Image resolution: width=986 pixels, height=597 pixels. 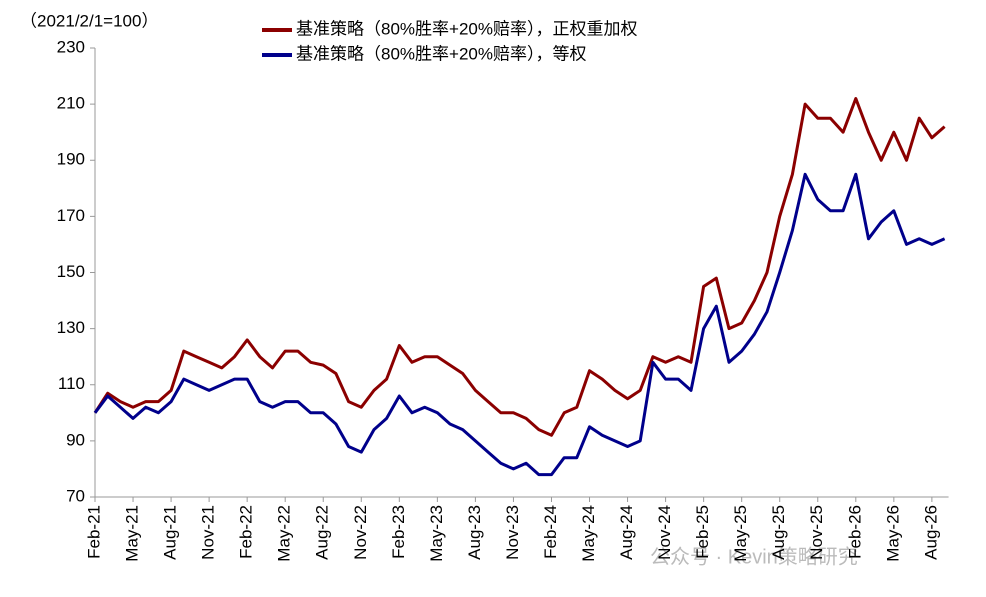 I want to click on subtitle: （2021/2/1=100）, so click(x=89, y=20).